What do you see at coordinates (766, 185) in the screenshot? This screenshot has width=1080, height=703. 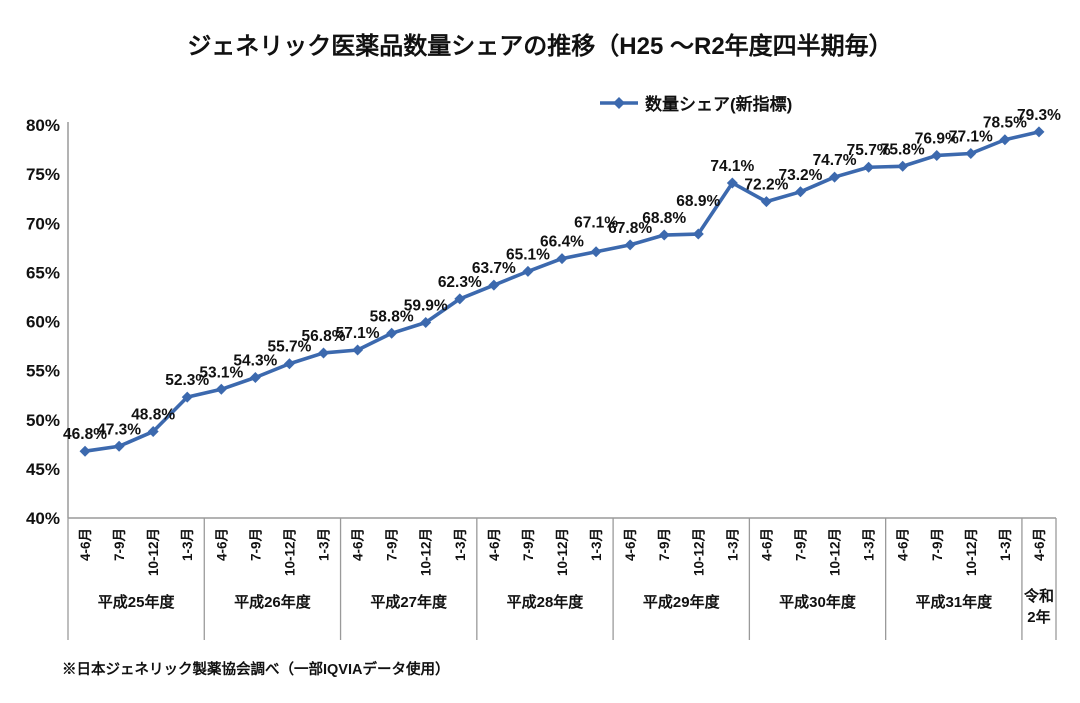 I see `data-point-label: 72.2%` at bounding box center [766, 185].